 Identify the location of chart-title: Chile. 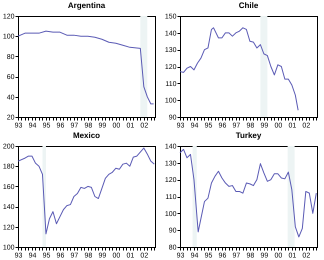
(248, 5).